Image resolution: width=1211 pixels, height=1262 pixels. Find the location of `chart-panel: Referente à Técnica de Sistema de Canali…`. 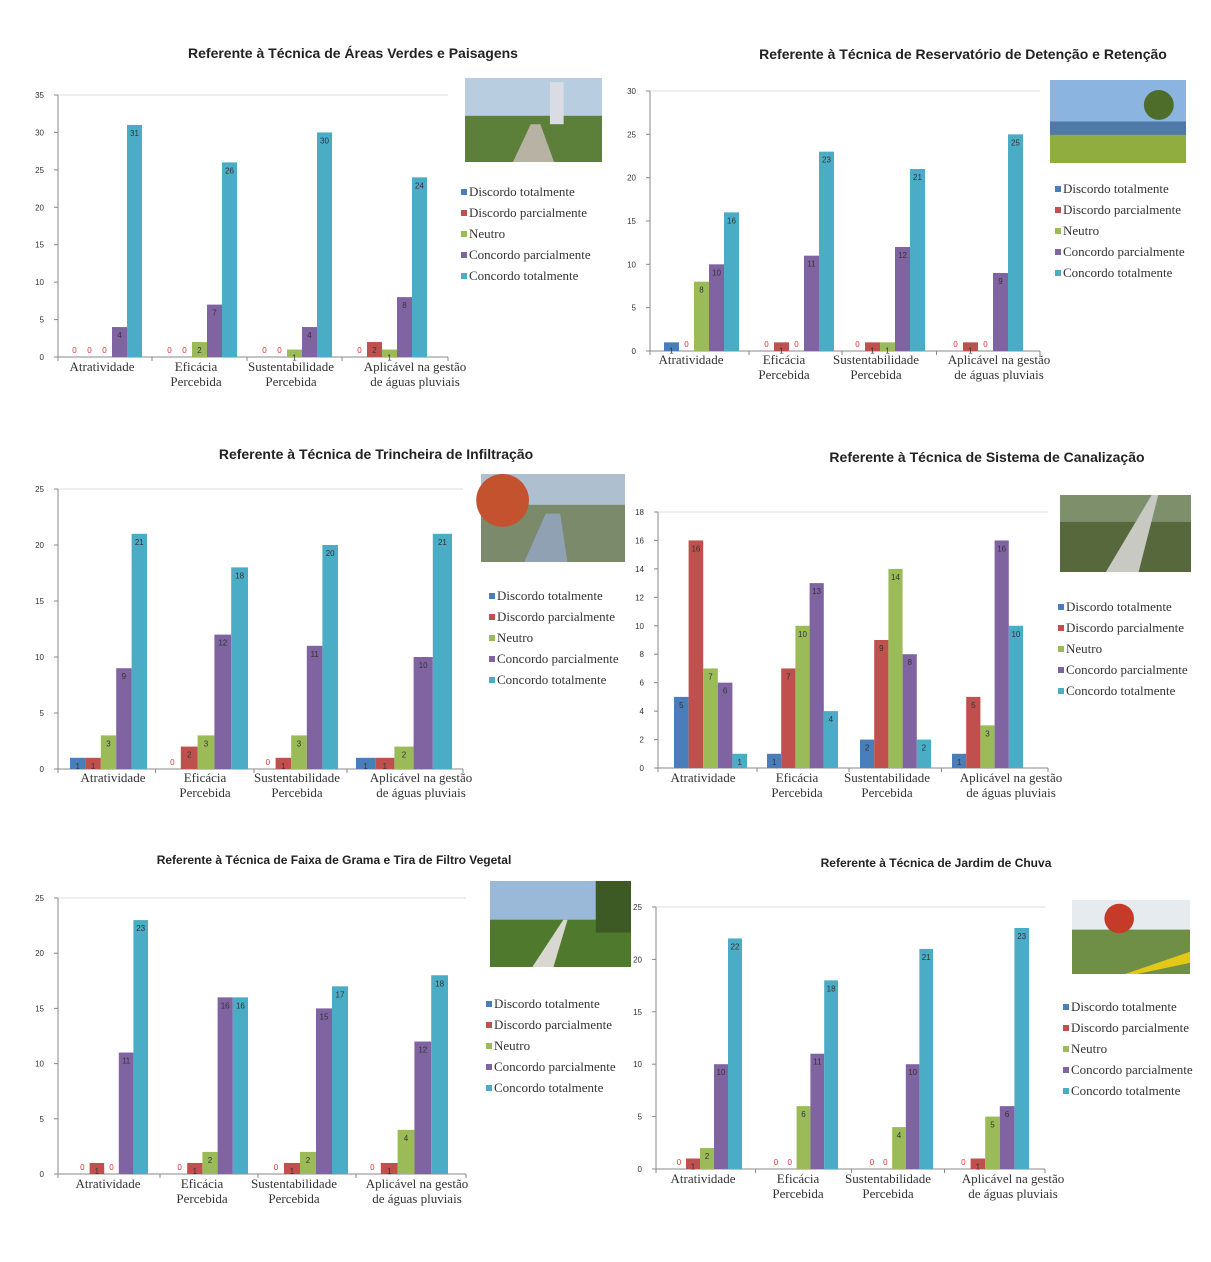

chart-panel: Referente à Técnica de Sistema de Canali… is located at coordinates (913, 624).